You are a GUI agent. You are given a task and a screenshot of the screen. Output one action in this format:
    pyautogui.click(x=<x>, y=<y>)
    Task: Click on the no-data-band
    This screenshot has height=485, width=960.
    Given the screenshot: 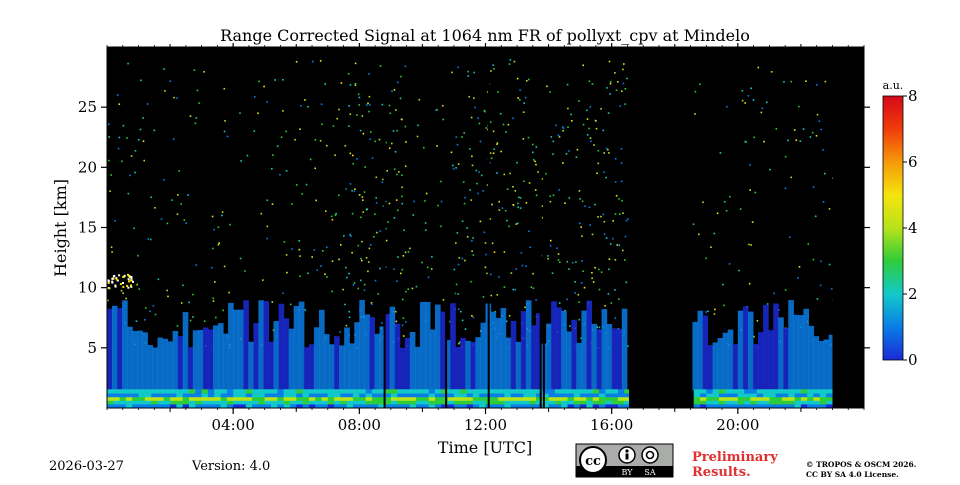 What is the action you would take?
    pyautogui.click(x=661, y=227)
    